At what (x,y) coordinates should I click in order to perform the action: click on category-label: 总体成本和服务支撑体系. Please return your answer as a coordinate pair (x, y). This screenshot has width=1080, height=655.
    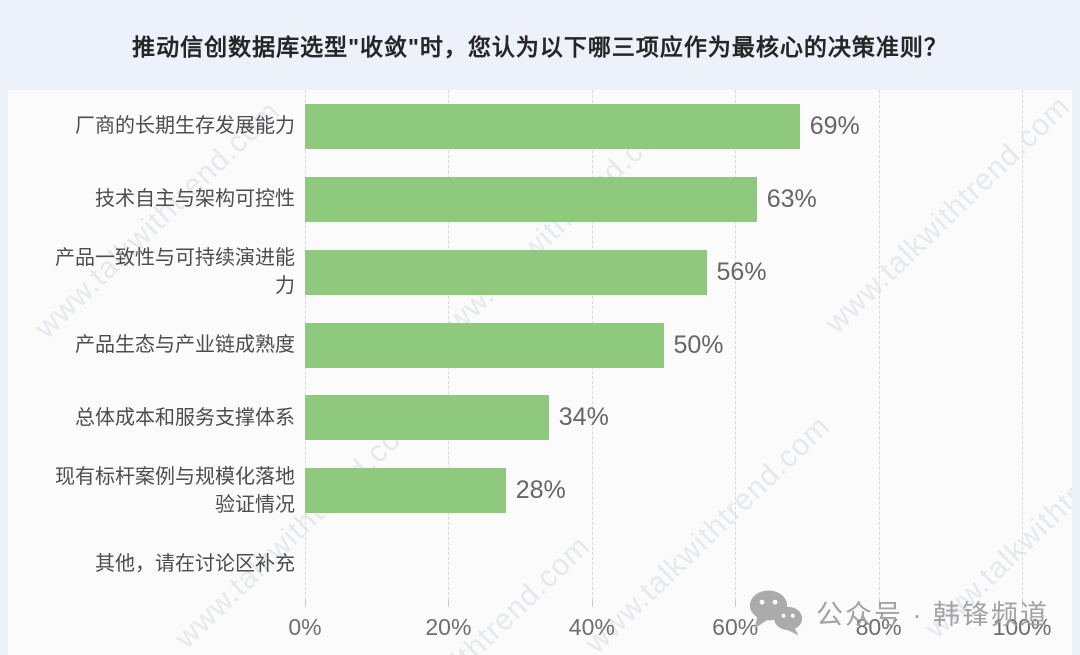
    Looking at the image, I should click on (185, 417).